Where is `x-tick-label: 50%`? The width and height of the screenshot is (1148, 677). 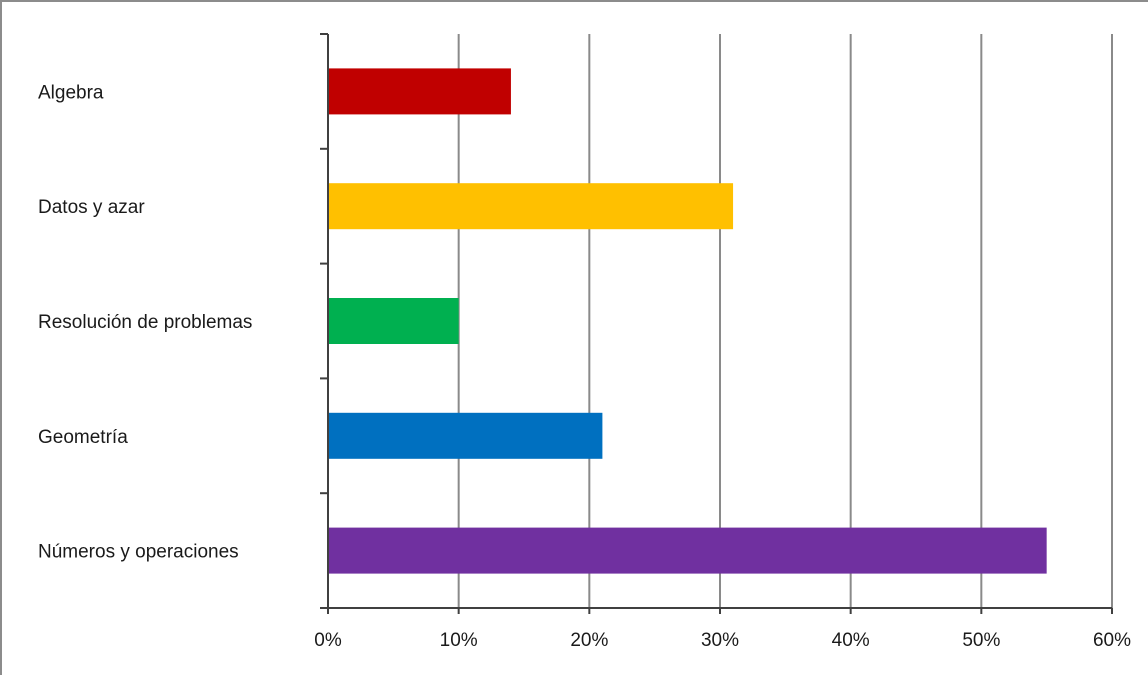
x-tick-label: 50% is located at coordinates (981, 640).